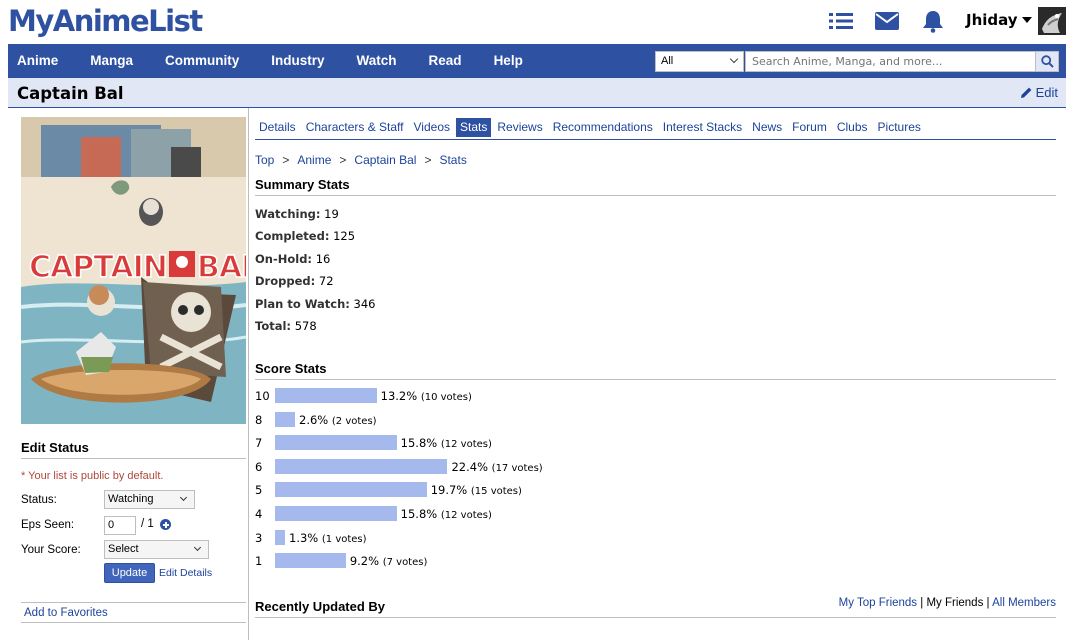 The image size is (1088, 640). I want to click on tab-clubs: Clubs, so click(852, 127).